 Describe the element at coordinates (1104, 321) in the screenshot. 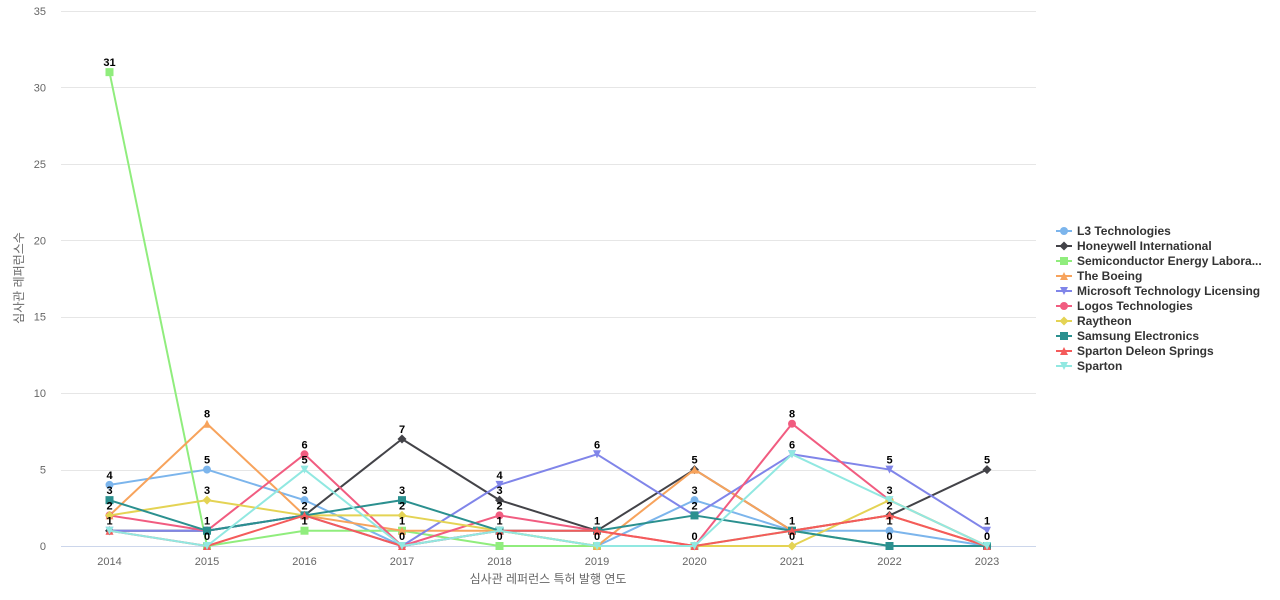

I see `legend-label: Raytheon` at that location.